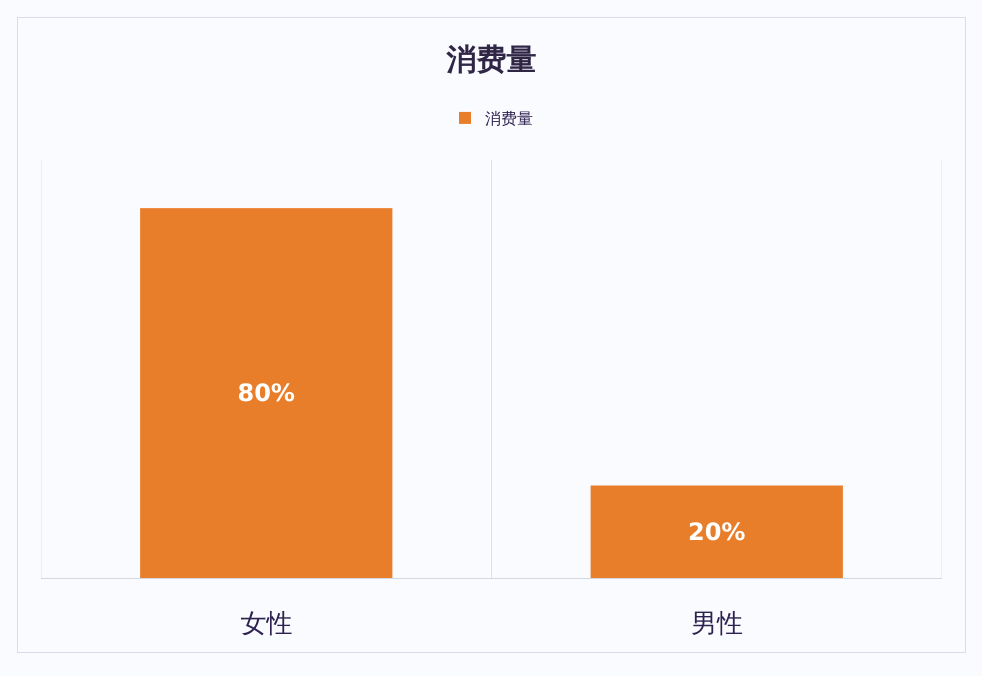  I want to click on x-tick-label: 男性, so click(716, 624).